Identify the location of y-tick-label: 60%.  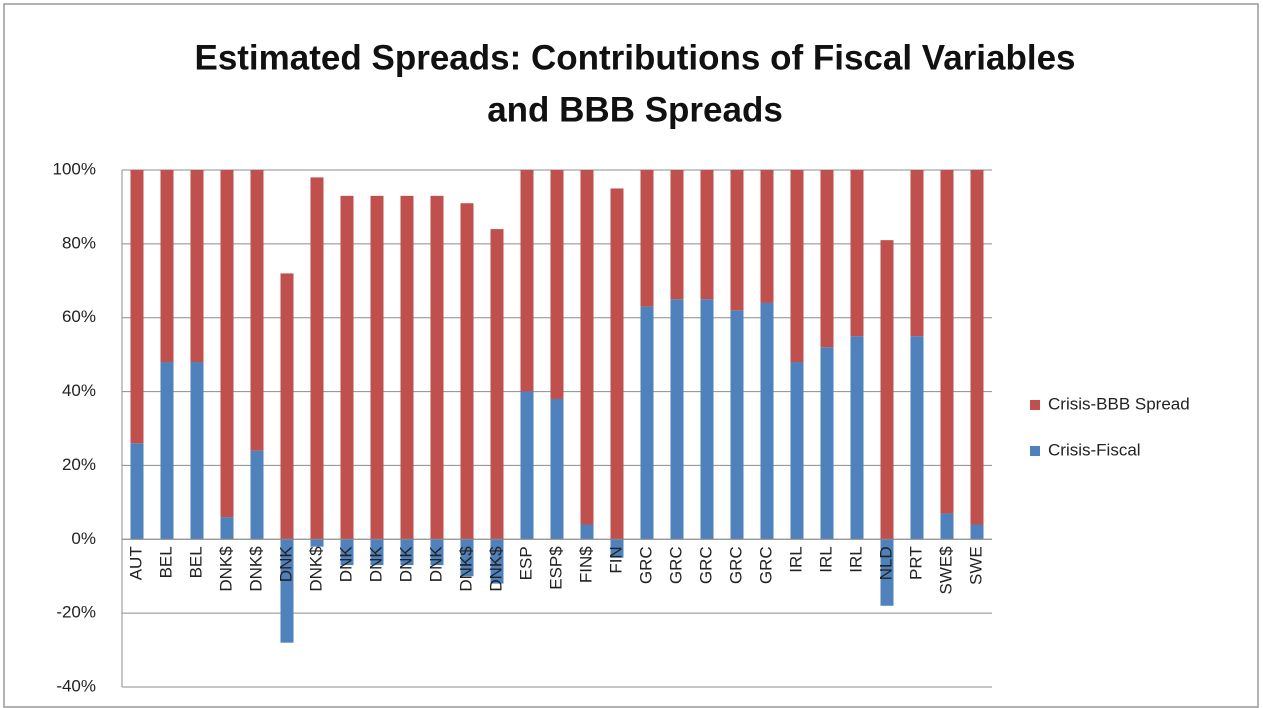
(79, 316).